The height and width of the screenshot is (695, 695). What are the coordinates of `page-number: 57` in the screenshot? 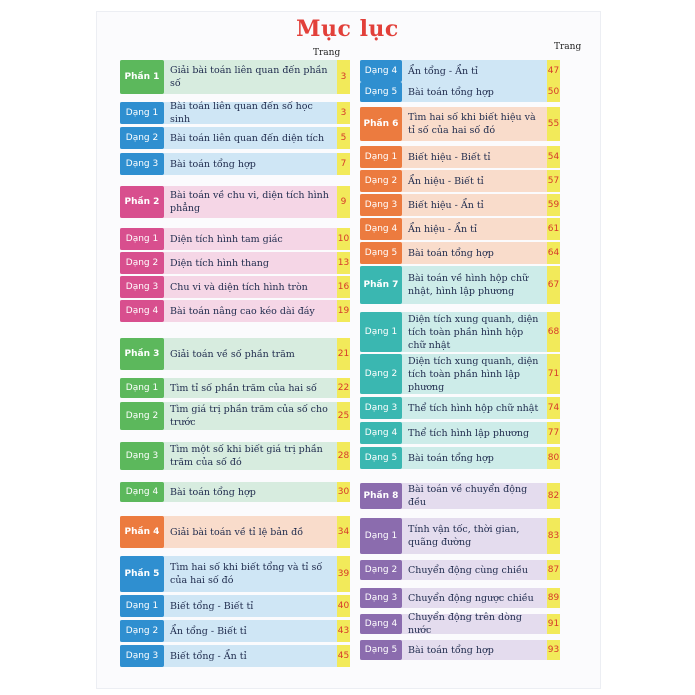 It's located at (553, 181).